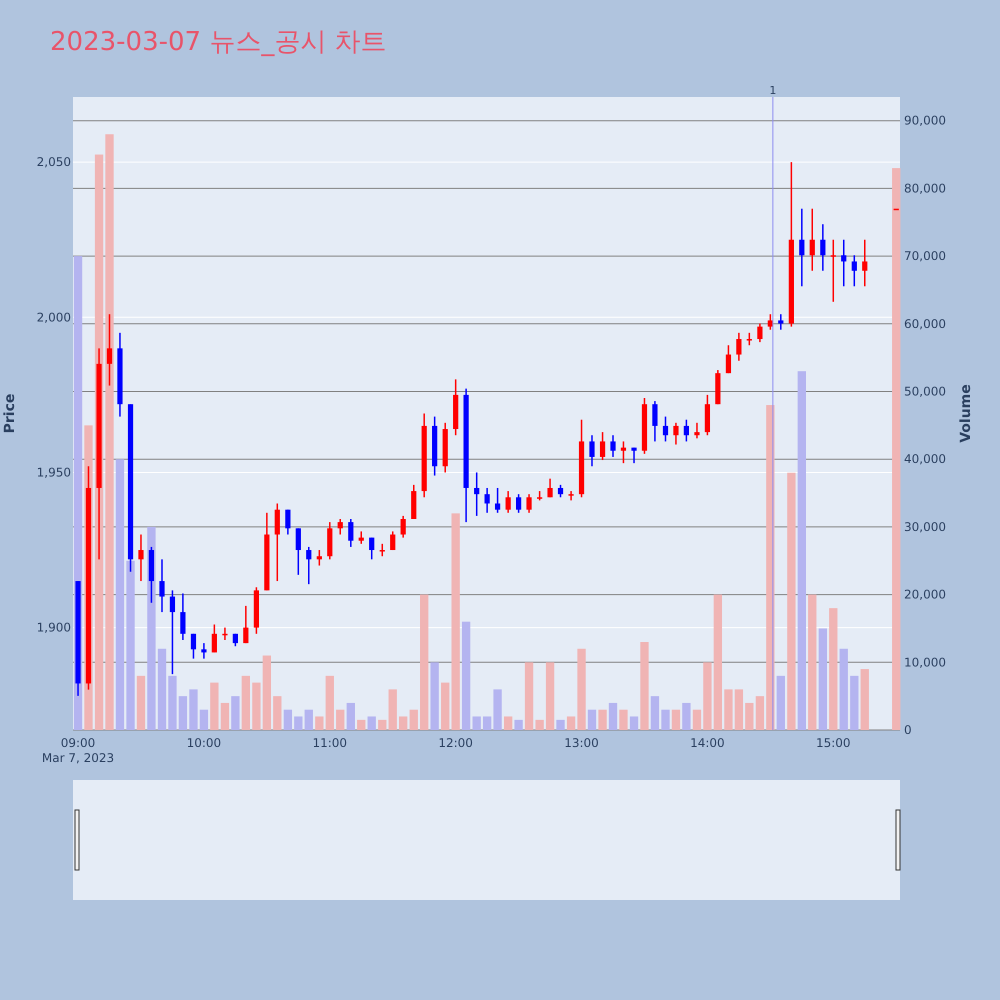 The height and width of the screenshot is (1000, 1000). Describe the element at coordinates (925, 527) in the screenshot. I see `y2-tick-label: 30,000` at that location.